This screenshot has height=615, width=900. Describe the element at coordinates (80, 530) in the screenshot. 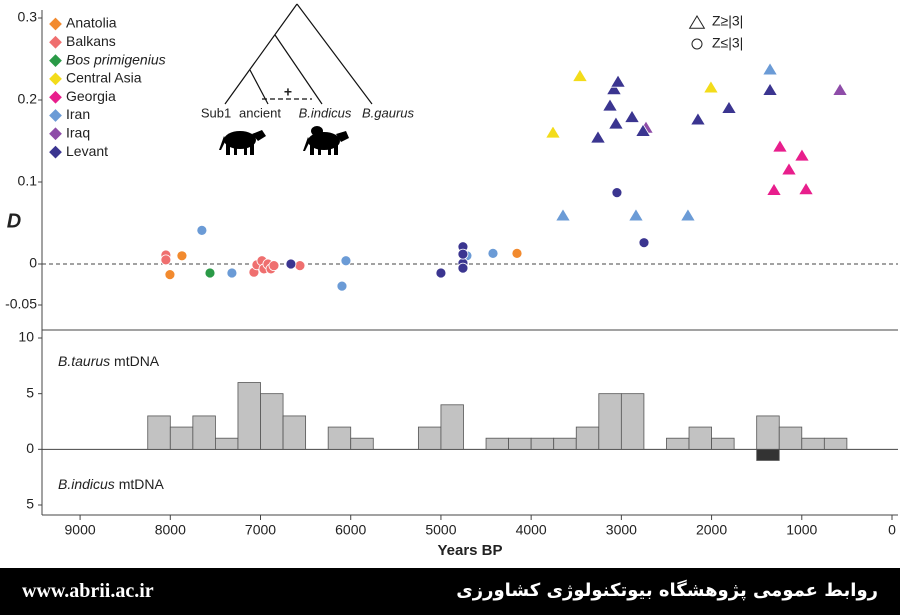

I see `x-tick-label: 9000` at that location.